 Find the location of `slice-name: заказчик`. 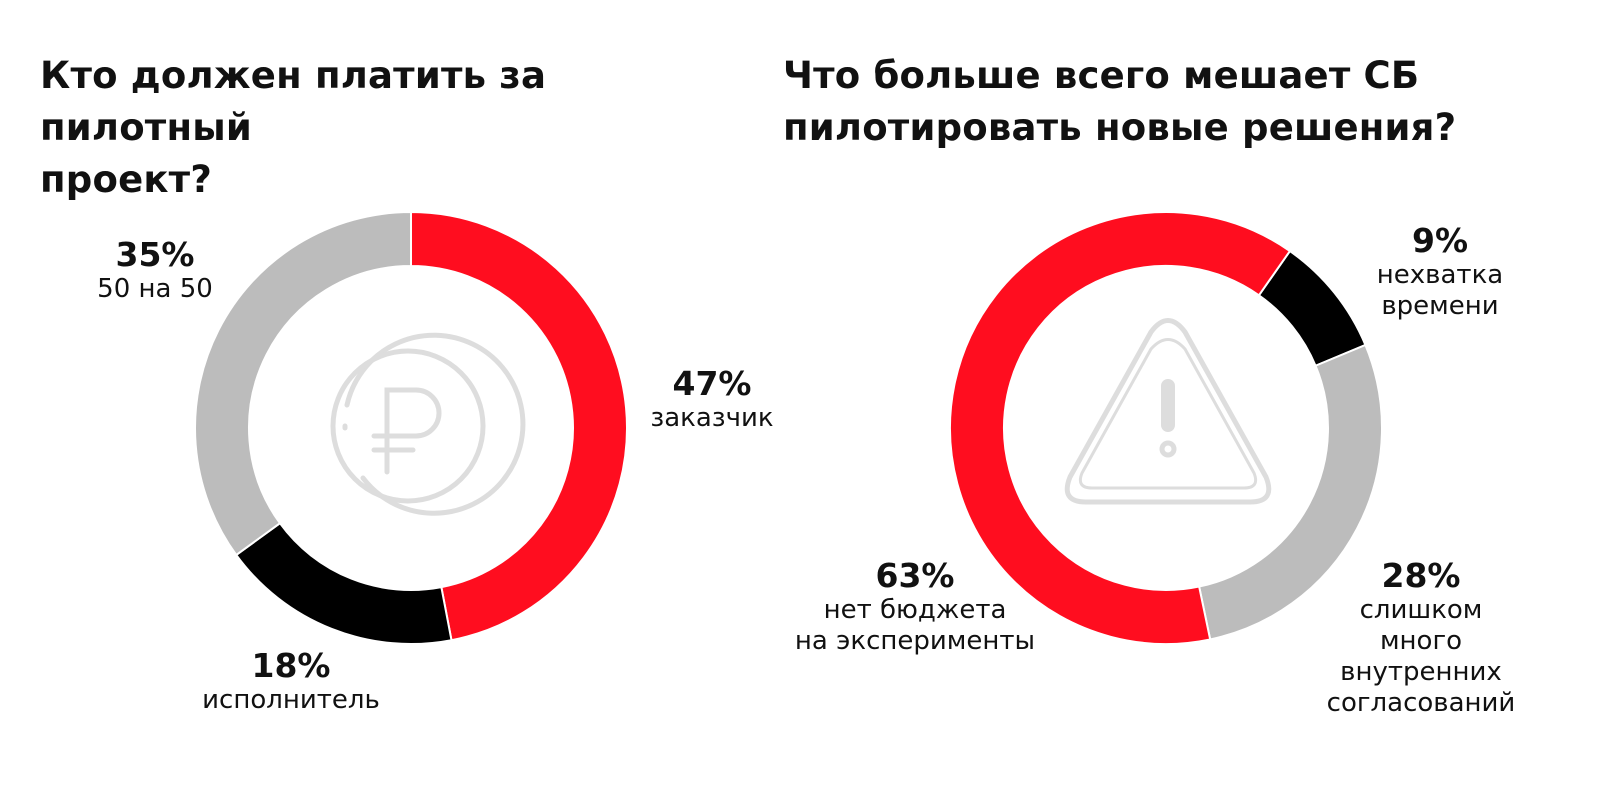

slice-name: заказчик is located at coordinates (712, 418).